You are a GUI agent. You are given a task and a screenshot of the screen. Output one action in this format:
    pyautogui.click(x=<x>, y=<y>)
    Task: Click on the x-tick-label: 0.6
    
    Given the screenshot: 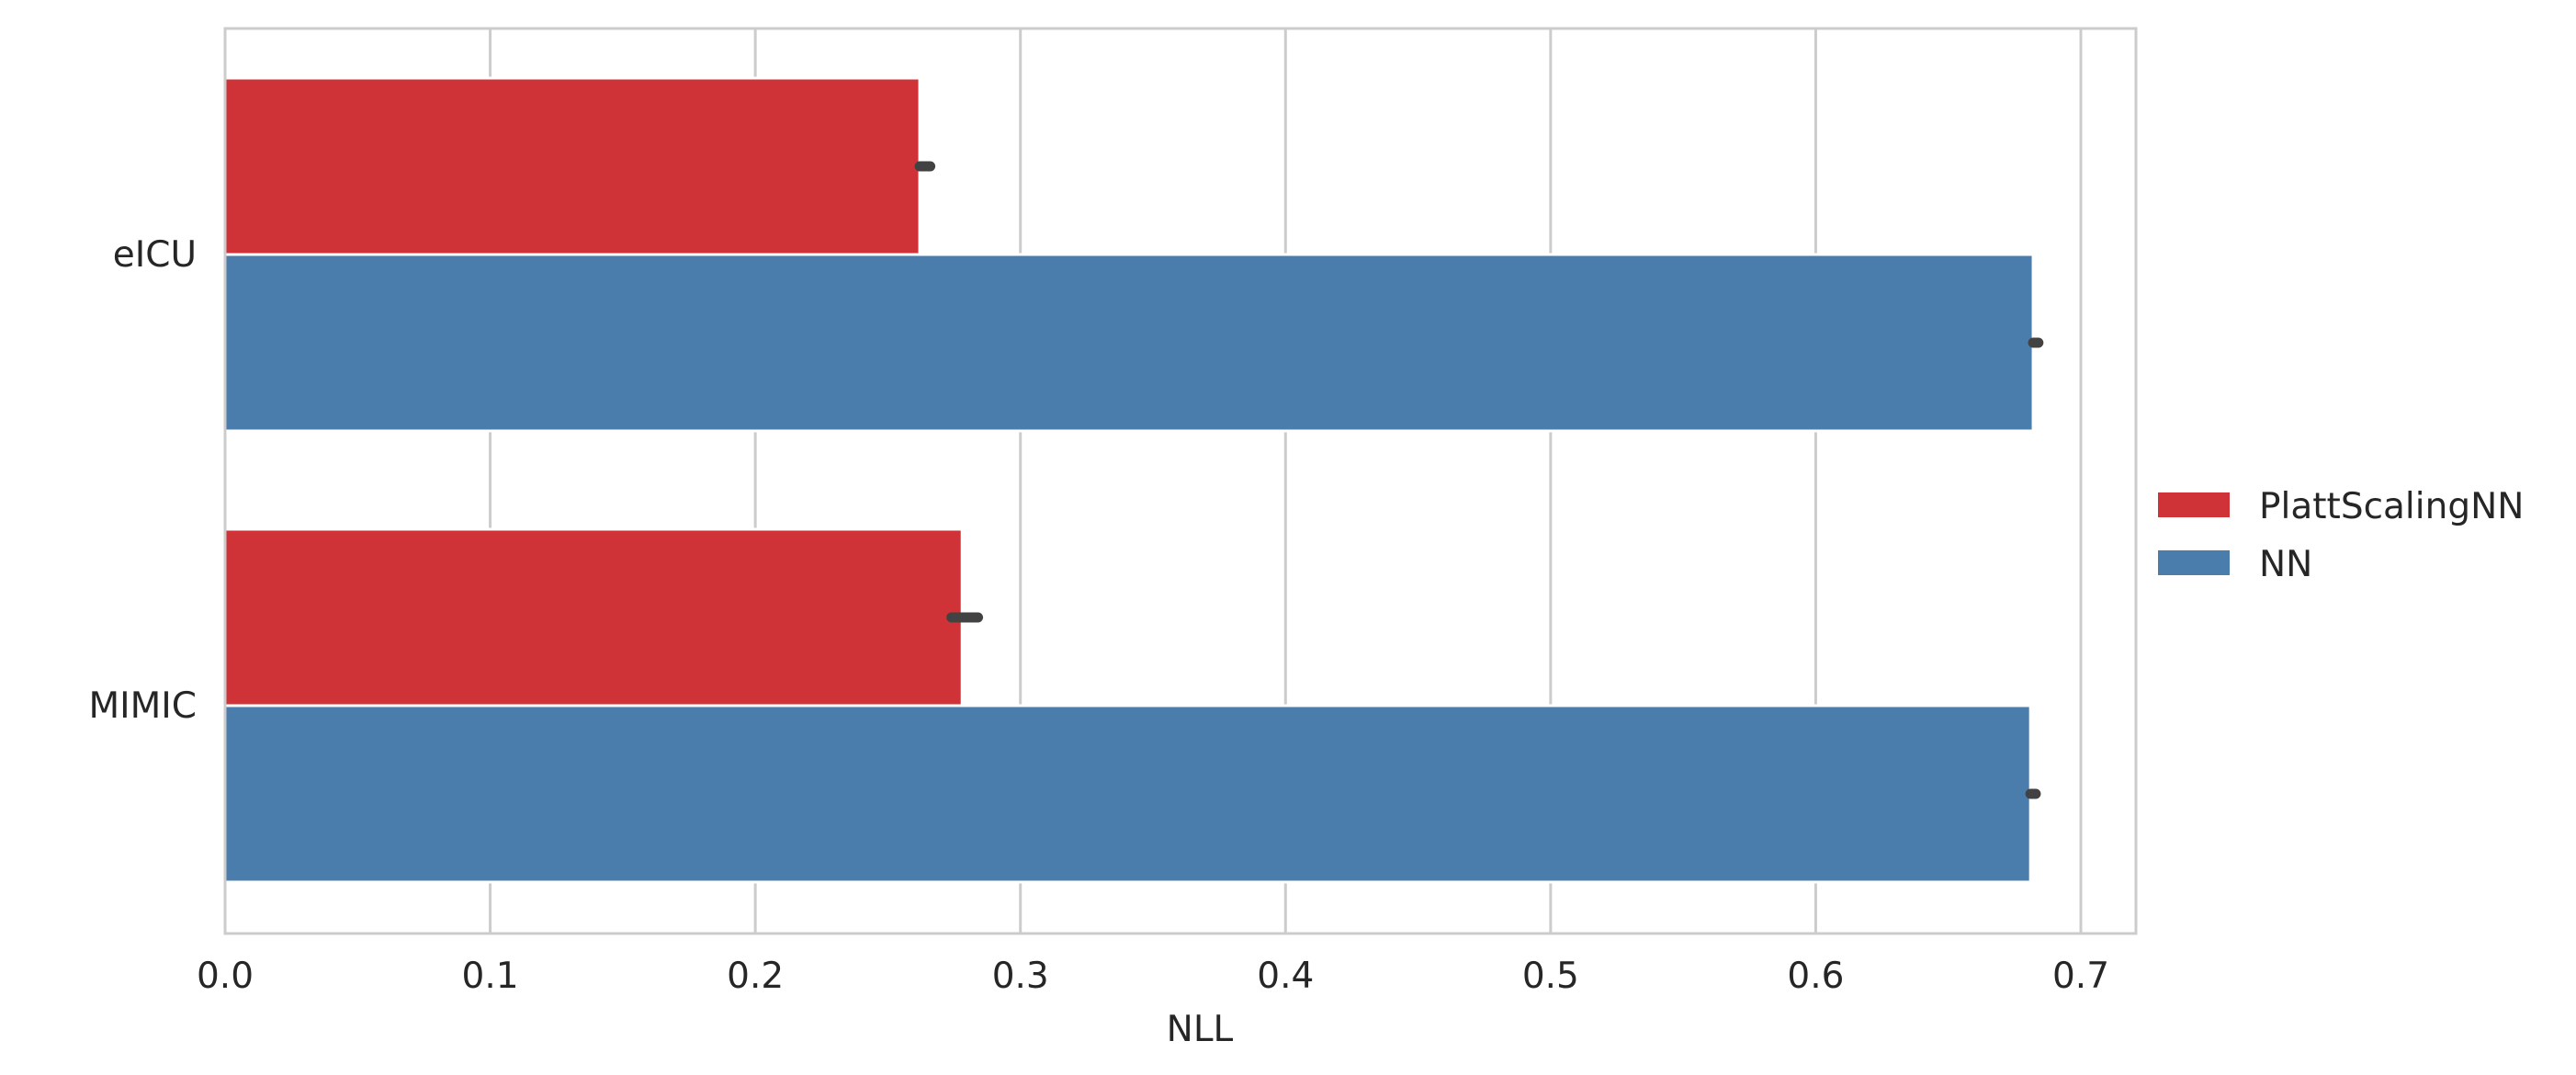 What is the action you would take?
    pyautogui.click(x=1815, y=976)
    